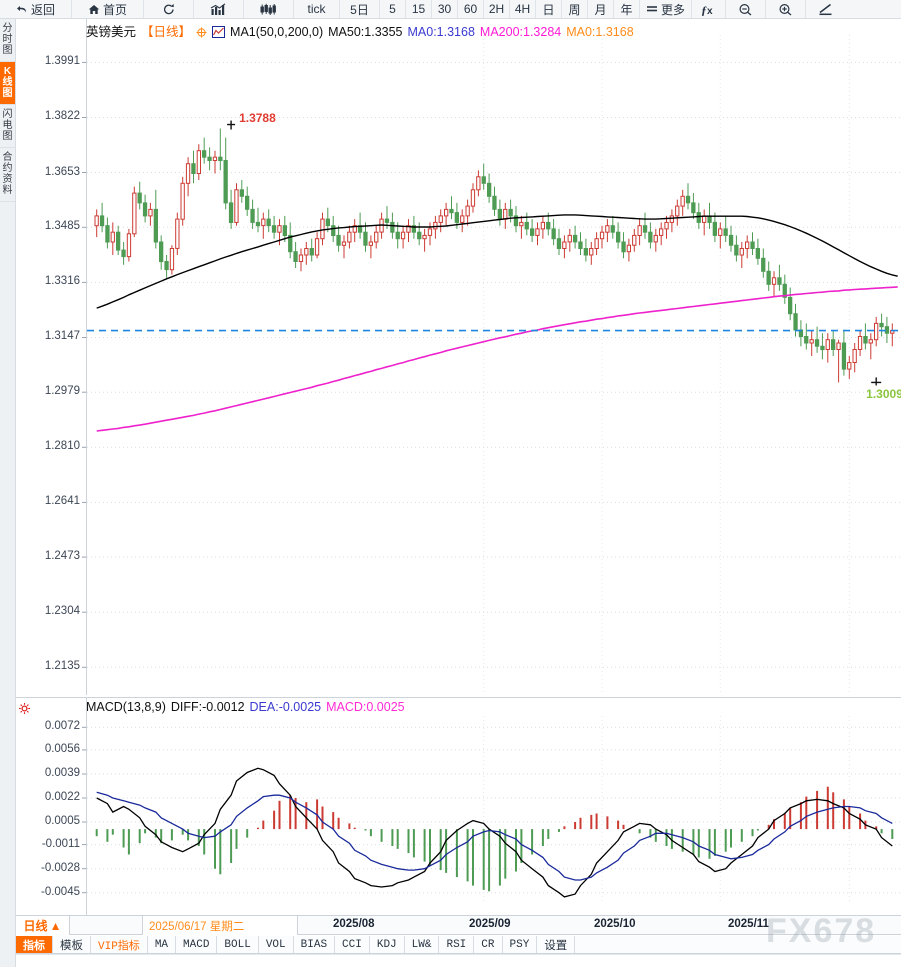 The image size is (901, 967). I want to click on sidebar-item-flash-label: 闪电图, so click(7, 125).